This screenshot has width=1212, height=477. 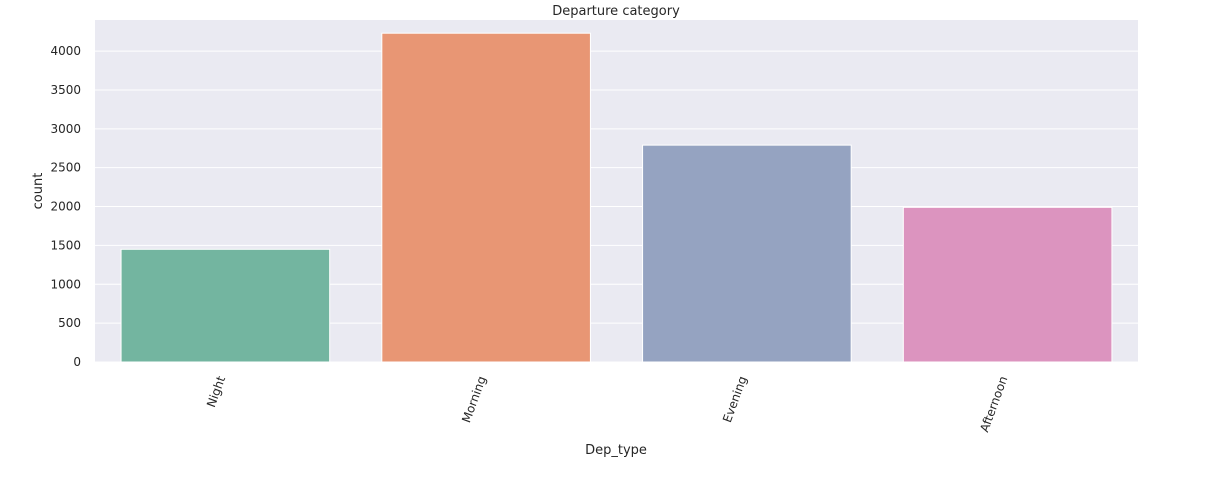 What do you see at coordinates (65, 129) in the screenshot?
I see `y-tick-label: 3000` at bounding box center [65, 129].